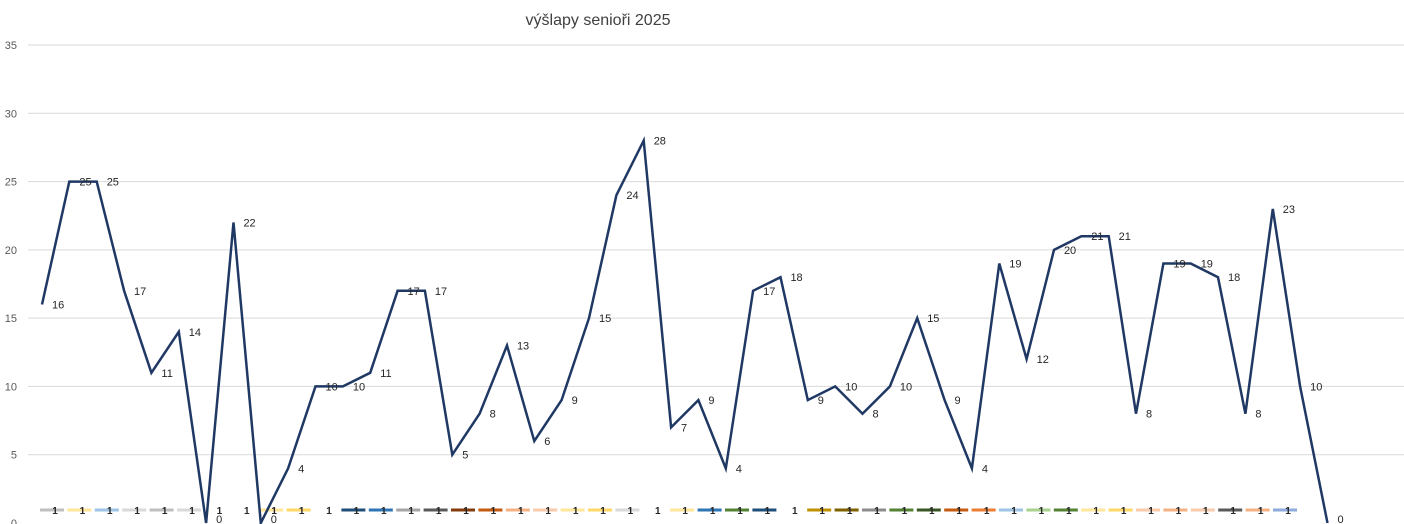  I want to click on data-label: 23, so click(1289, 210).